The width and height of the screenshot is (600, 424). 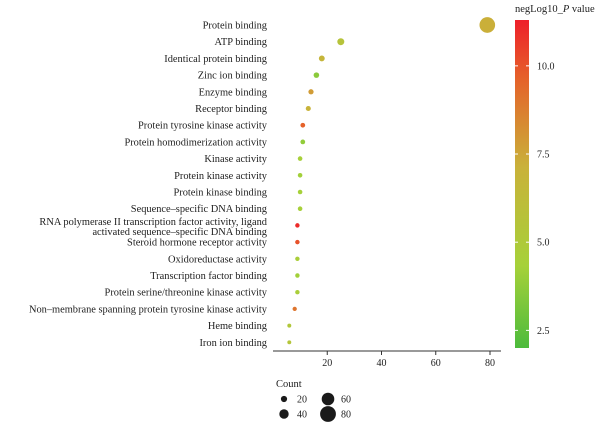 I want to click on category-label: Heme binding, so click(x=237, y=326).